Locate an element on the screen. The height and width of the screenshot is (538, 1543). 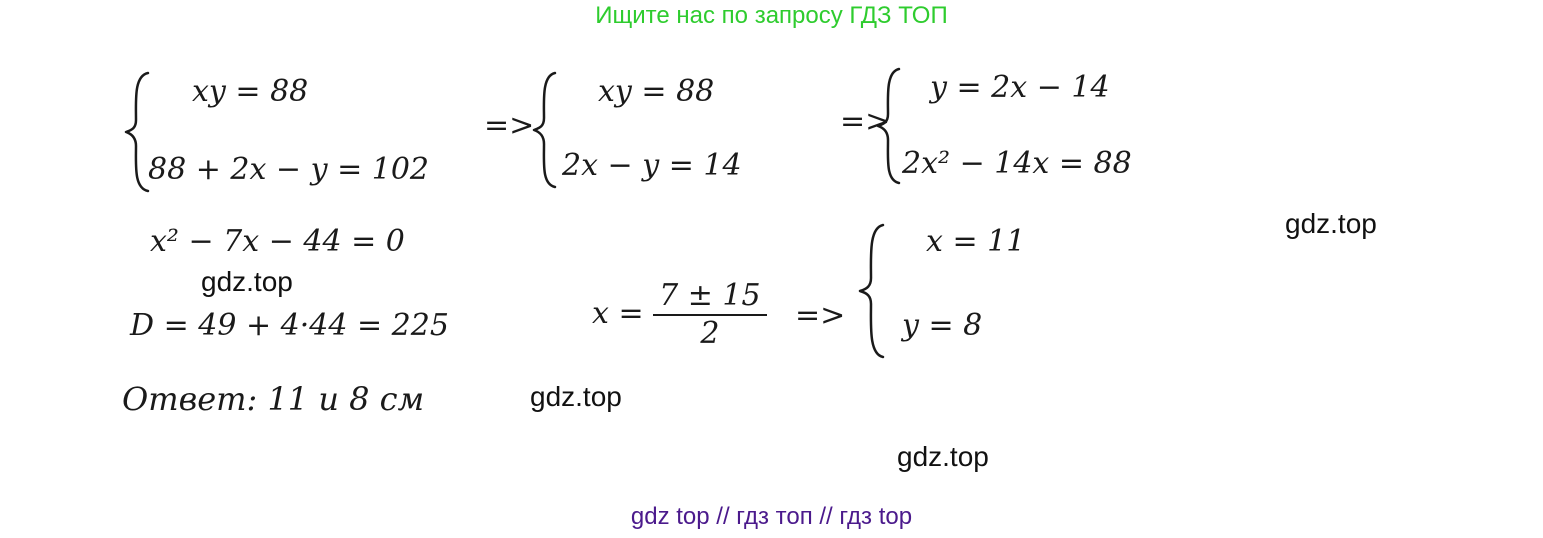
footer-banner: gdz top // гдз топ // гдз top is located at coordinates (771, 516).